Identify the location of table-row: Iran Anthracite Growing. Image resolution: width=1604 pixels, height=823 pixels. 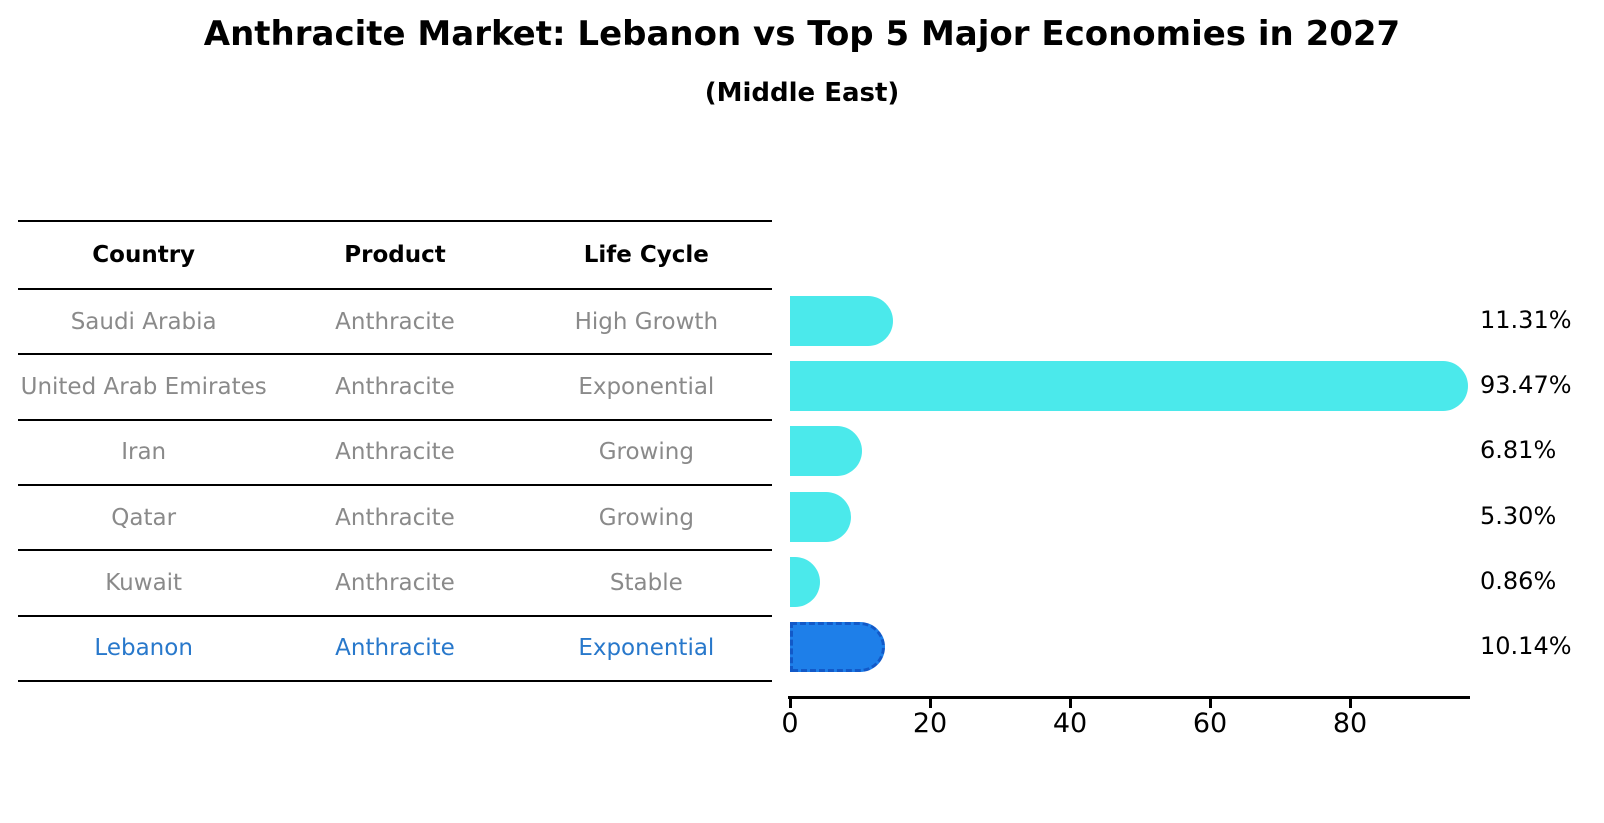
(395, 453).